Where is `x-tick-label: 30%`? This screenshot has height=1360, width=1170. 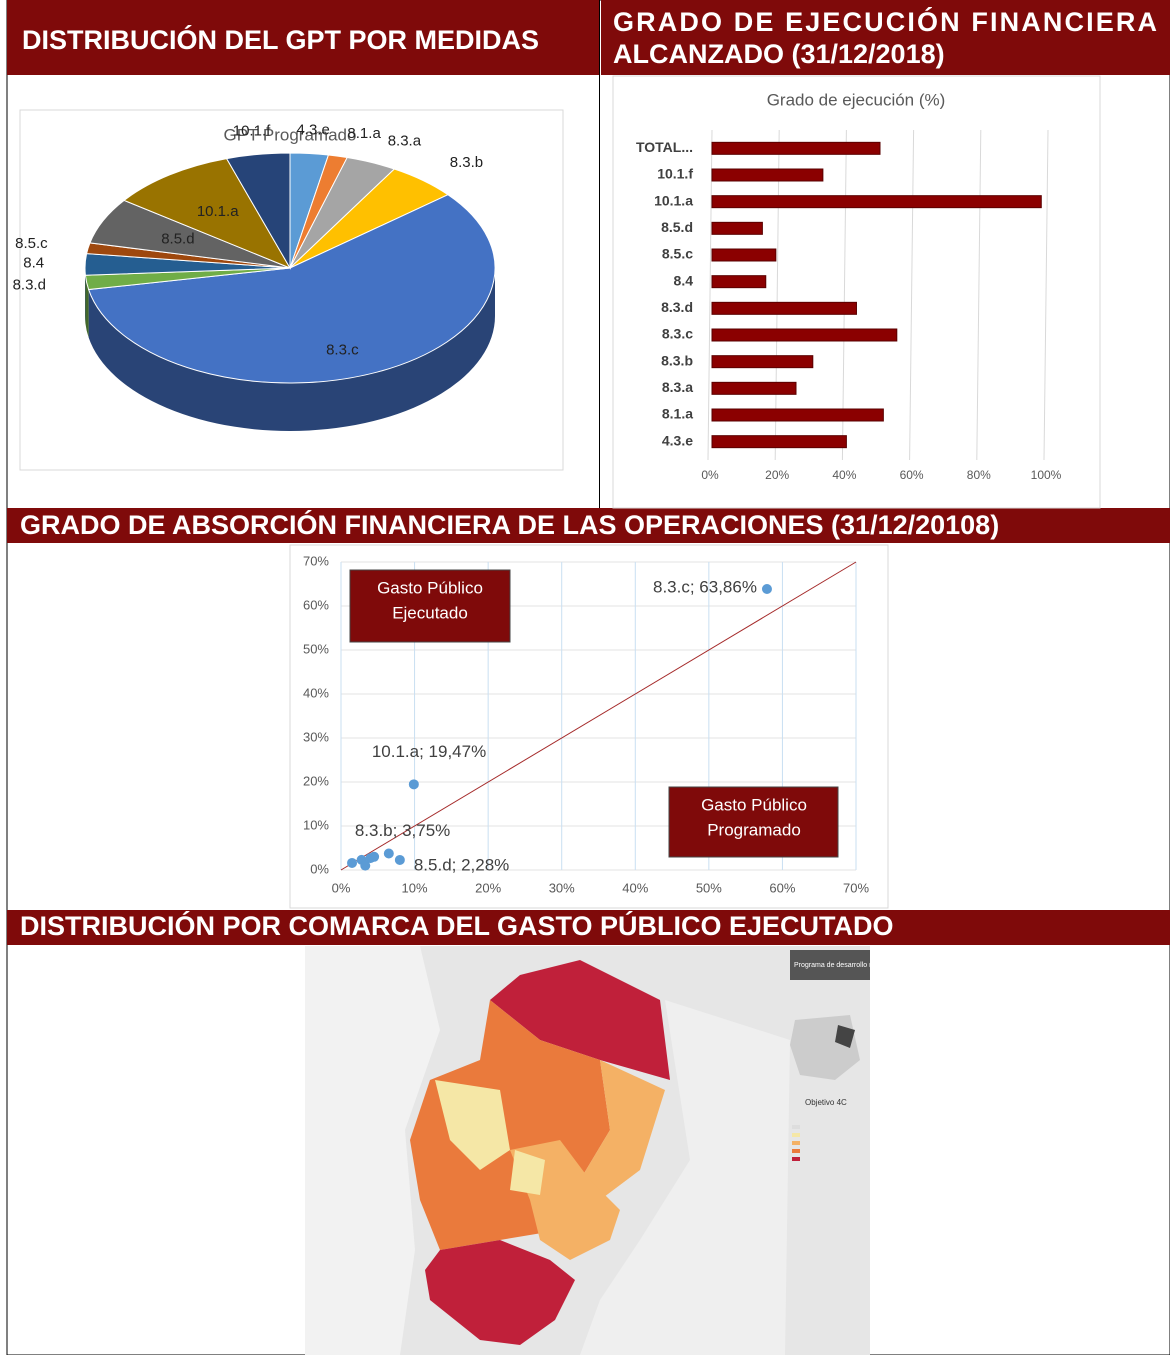 x-tick-label: 30% is located at coordinates (562, 887).